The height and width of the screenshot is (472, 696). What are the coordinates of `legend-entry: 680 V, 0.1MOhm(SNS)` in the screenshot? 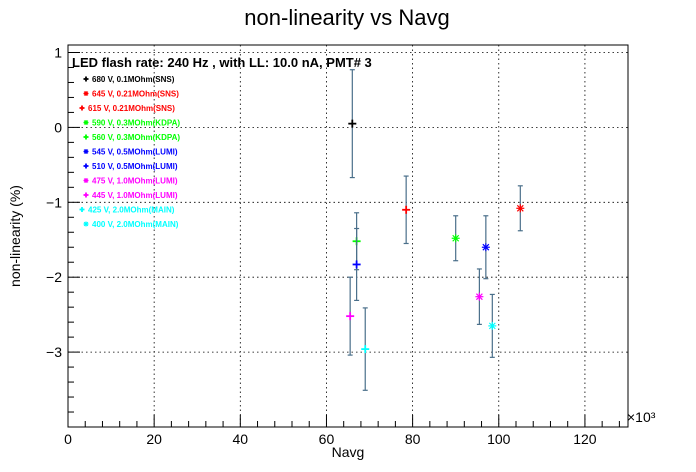 It's located at (129, 79).